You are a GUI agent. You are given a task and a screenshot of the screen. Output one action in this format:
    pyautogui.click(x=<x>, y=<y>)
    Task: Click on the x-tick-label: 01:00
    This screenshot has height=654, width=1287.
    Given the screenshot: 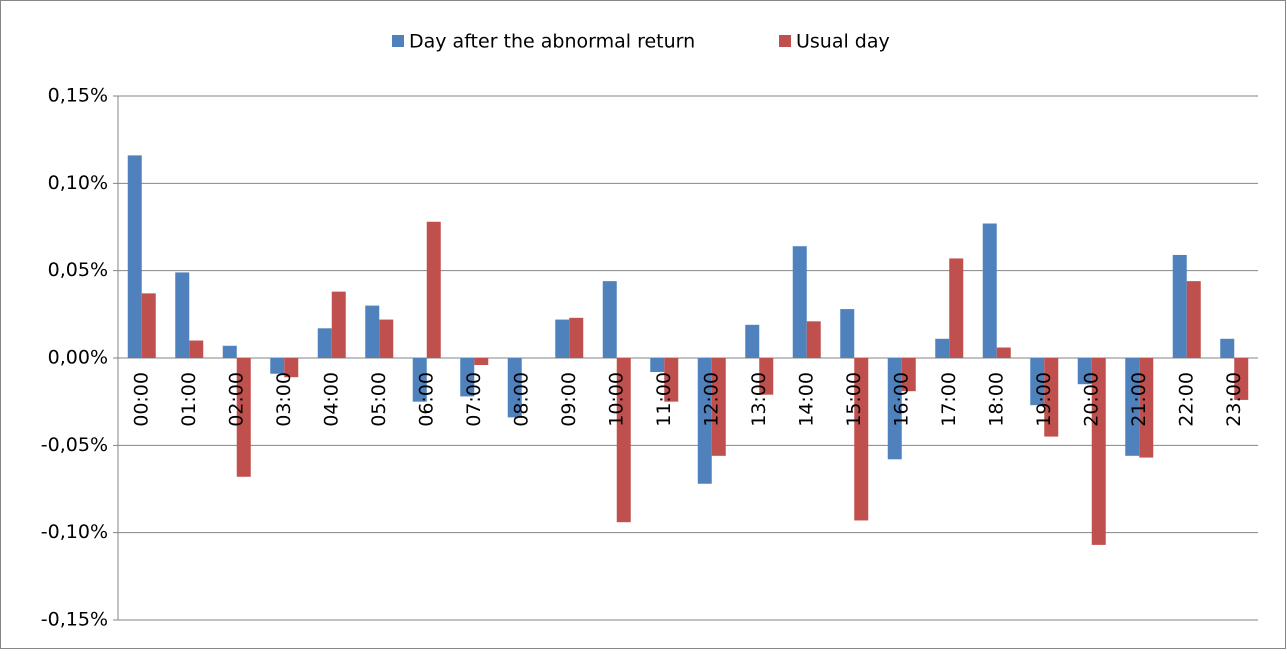 What is the action you would take?
    pyautogui.click(x=189, y=399)
    